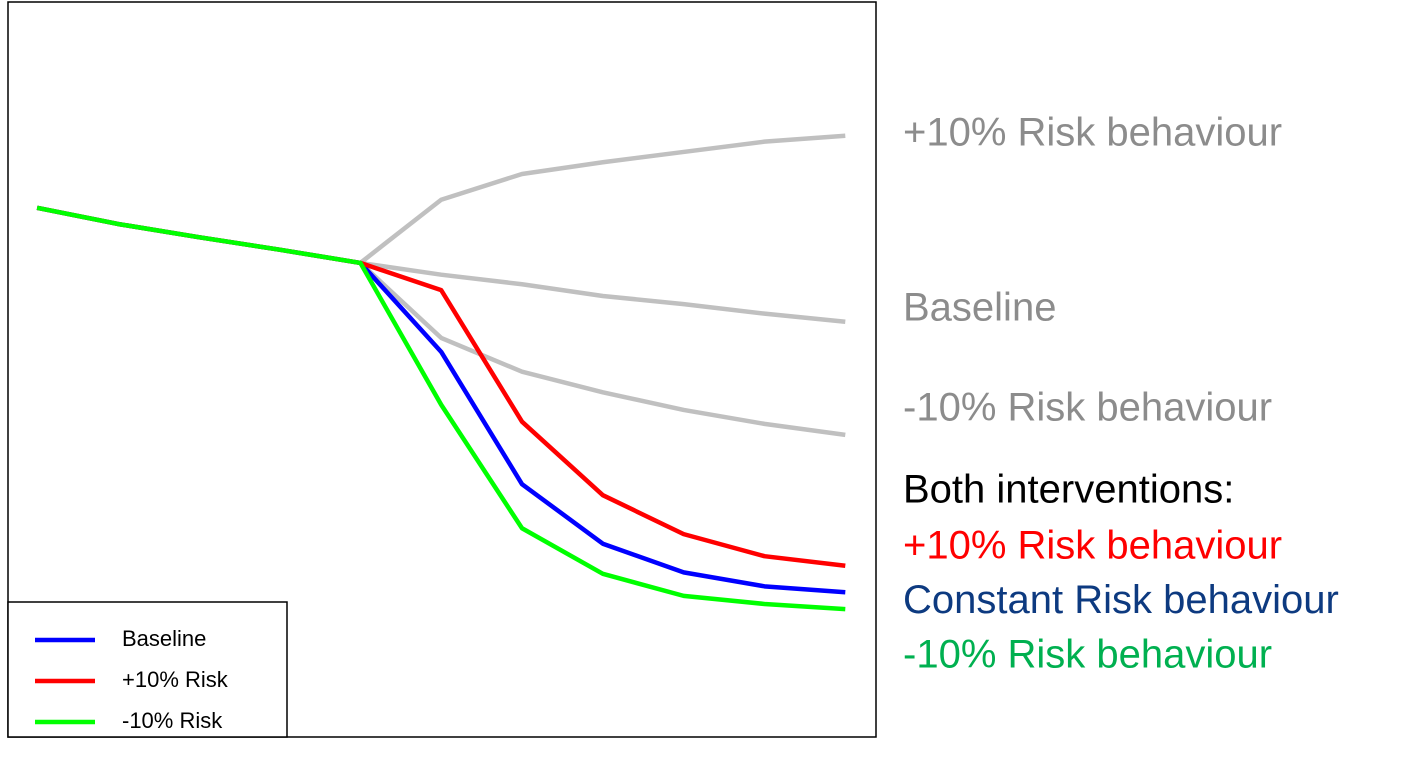 The image size is (1428, 762). What do you see at coordinates (1087, 408) in the screenshot?
I see `line-annotation: -10% Risk behaviour` at bounding box center [1087, 408].